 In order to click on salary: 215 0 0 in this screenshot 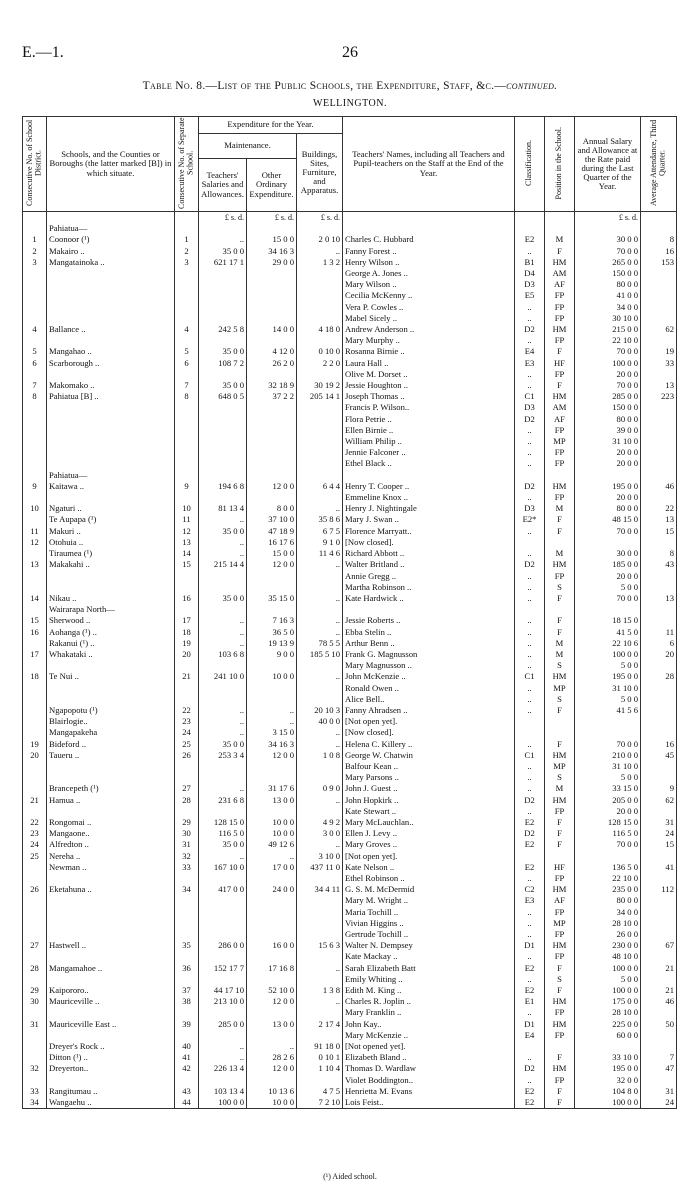, I will do `click(607, 330)`.